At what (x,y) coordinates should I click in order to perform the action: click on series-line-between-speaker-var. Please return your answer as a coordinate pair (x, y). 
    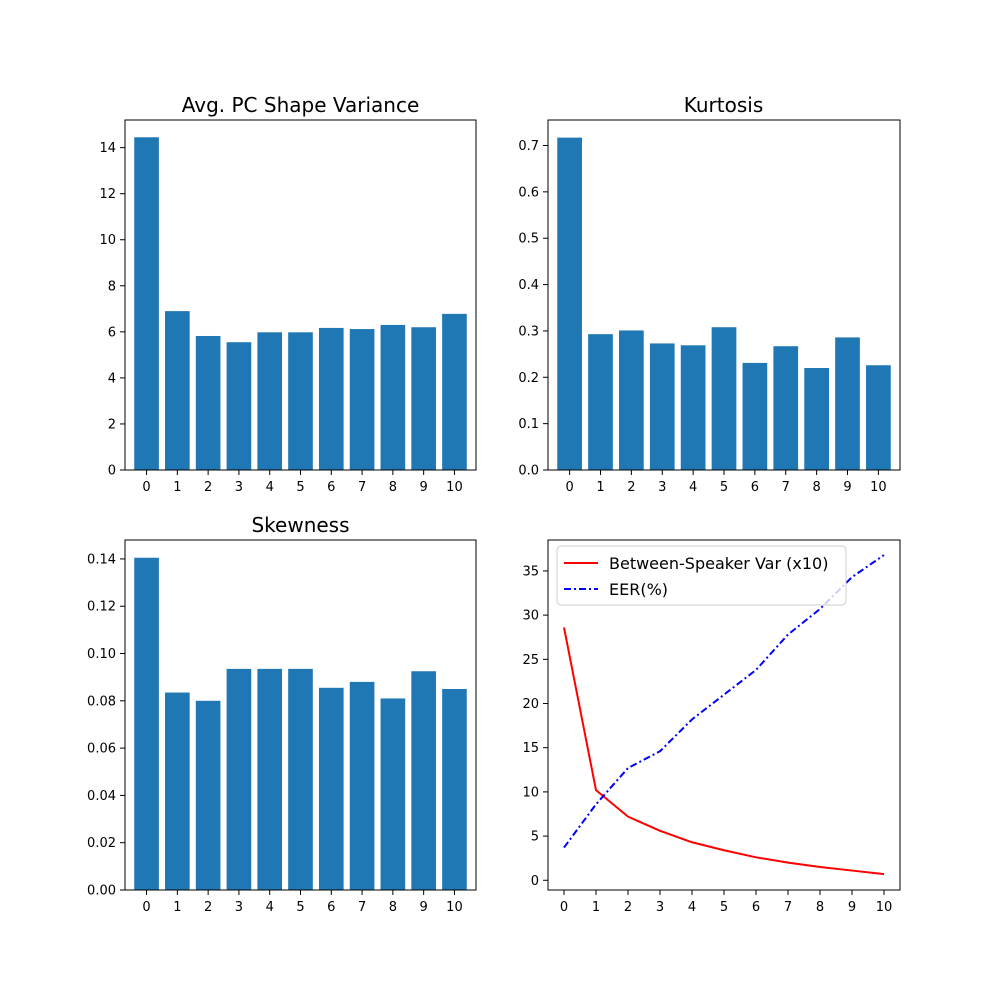
    Looking at the image, I should click on (724, 751).